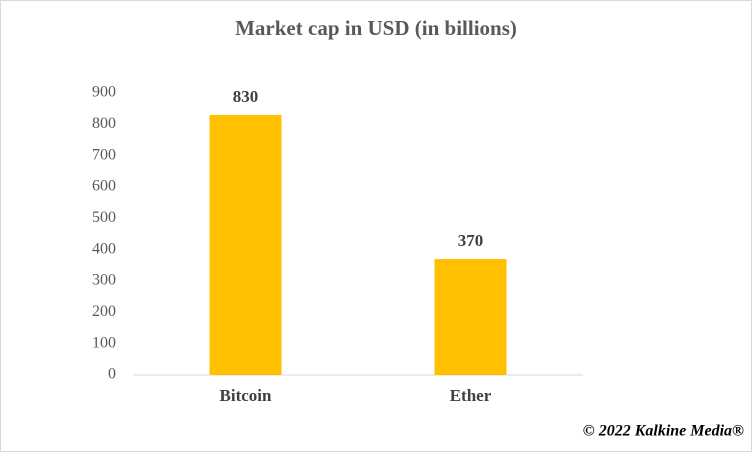 The image size is (752, 452). I want to click on y-tick-label: 300, so click(104, 280).